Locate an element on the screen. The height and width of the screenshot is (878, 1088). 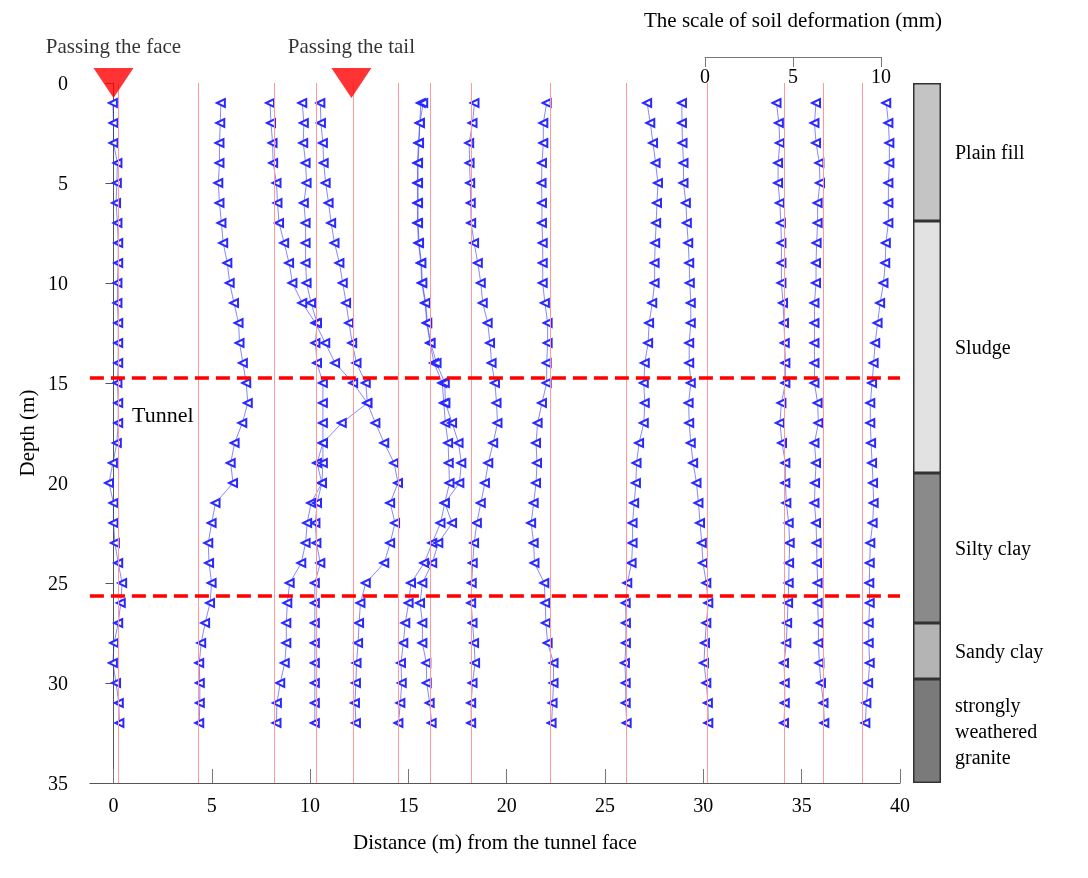
y-tick-label: 35 is located at coordinates (57, 783).